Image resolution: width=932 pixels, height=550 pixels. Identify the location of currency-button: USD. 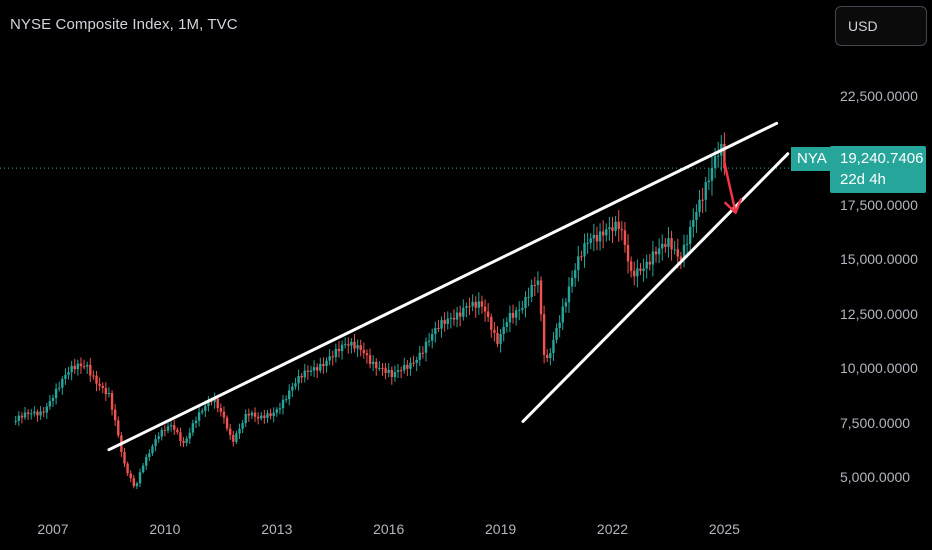
(881, 26).